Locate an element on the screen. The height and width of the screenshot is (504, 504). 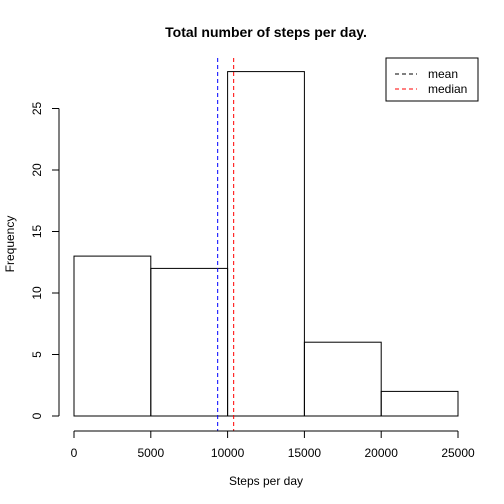
x-tick-label: 0 is located at coordinates (74, 453).